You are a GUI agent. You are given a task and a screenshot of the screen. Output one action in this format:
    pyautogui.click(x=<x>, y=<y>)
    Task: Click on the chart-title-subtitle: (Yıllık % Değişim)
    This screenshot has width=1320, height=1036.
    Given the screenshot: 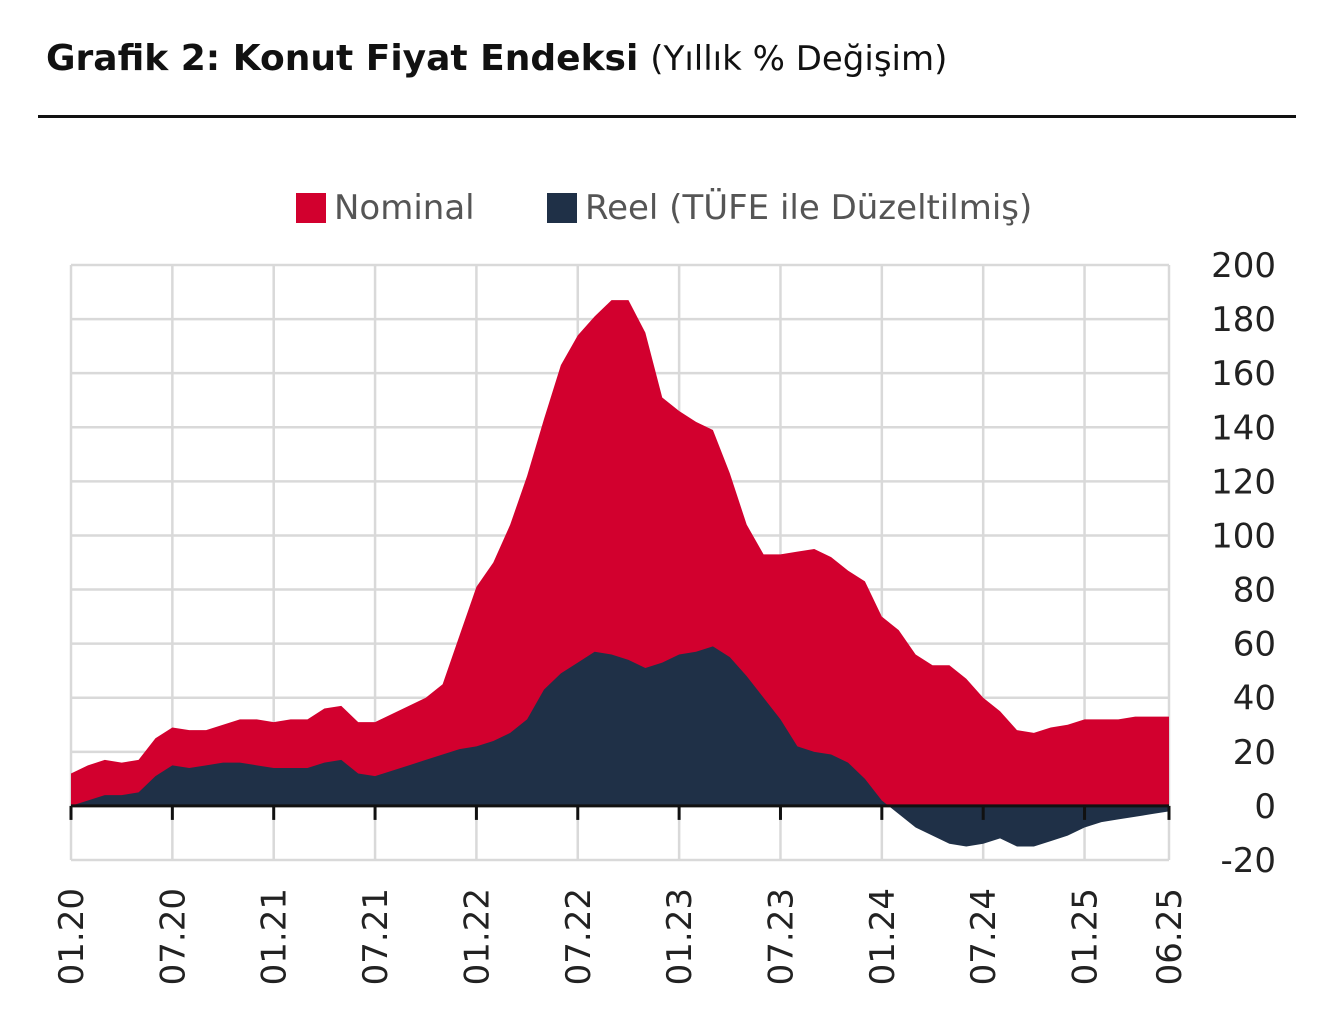 What is the action you would take?
    pyautogui.click(x=799, y=59)
    